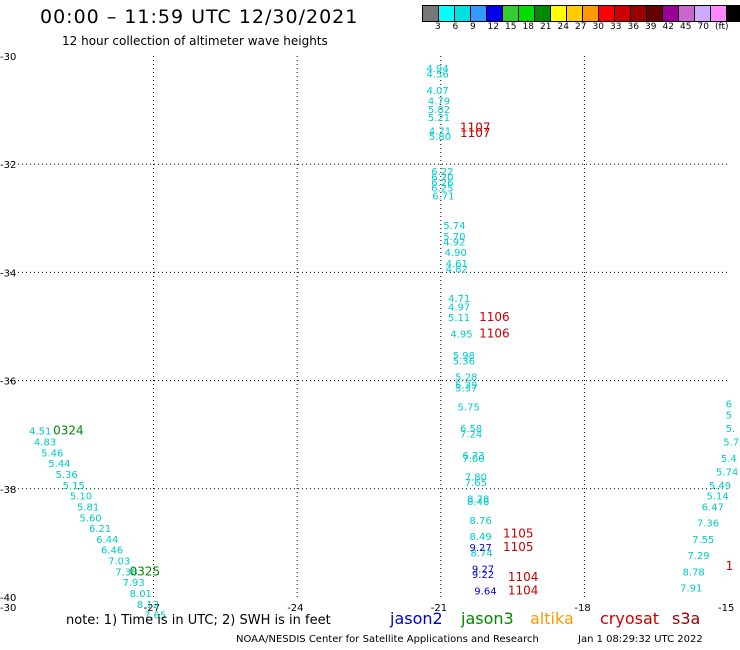  What do you see at coordinates (708, 524) in the screenshot?
I see `wave-height-value: 7.36` at bounding box center [708, 524].